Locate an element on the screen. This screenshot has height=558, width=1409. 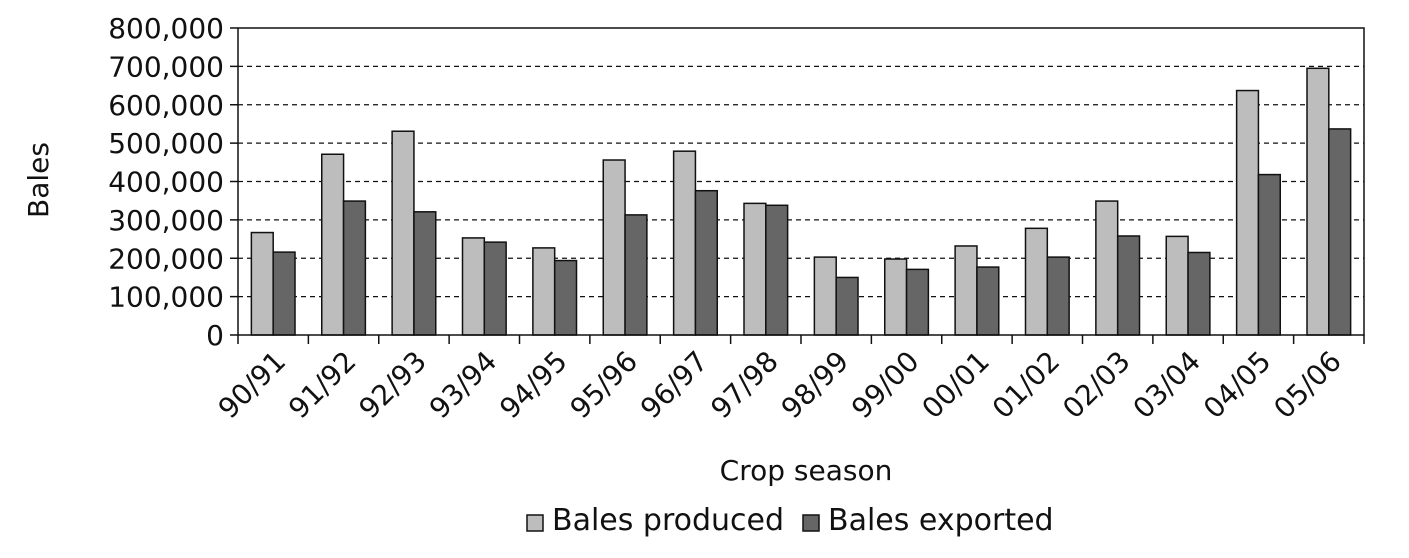
legend: Bales produced Bales exported is located at coordinates (790, 520).